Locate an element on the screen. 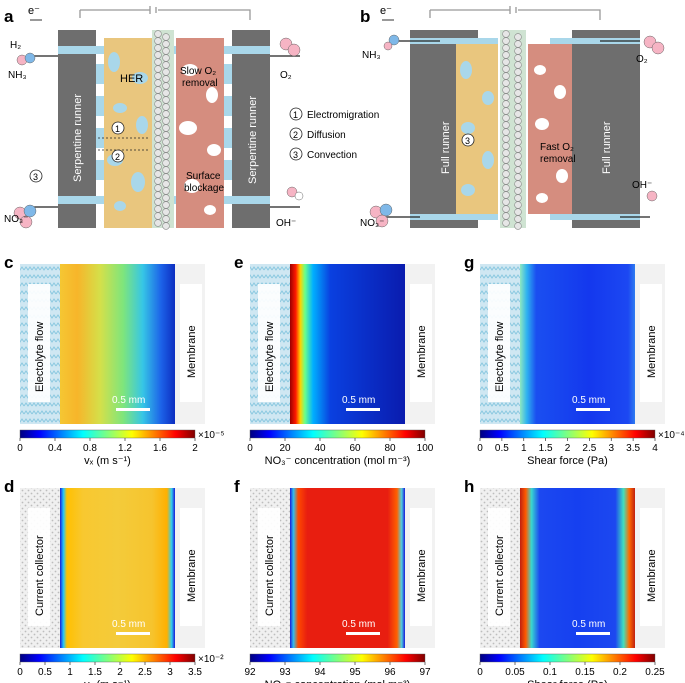 Image resolution: width=685 pixels, height=683 pixels. colorbar-tick-label-f: 95 is located at coordinates (355, 672).